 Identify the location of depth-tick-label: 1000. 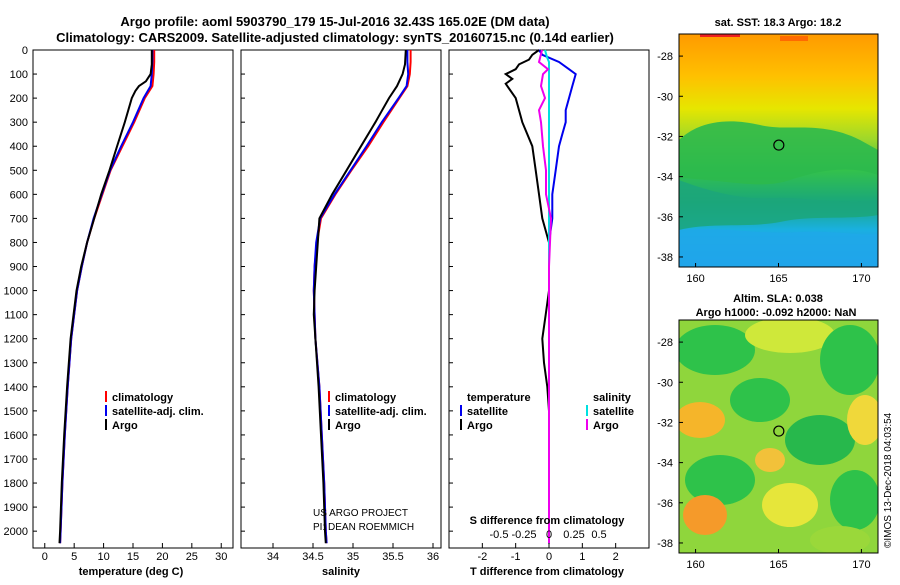
(16, 292).